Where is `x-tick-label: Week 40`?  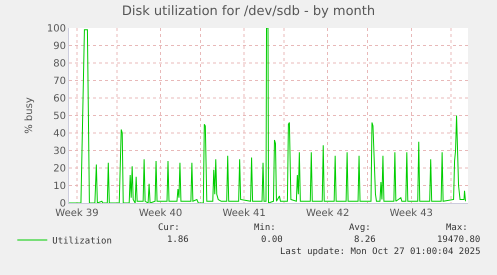
x-tick-label: Week 40 is located at coordinates (160, 213).